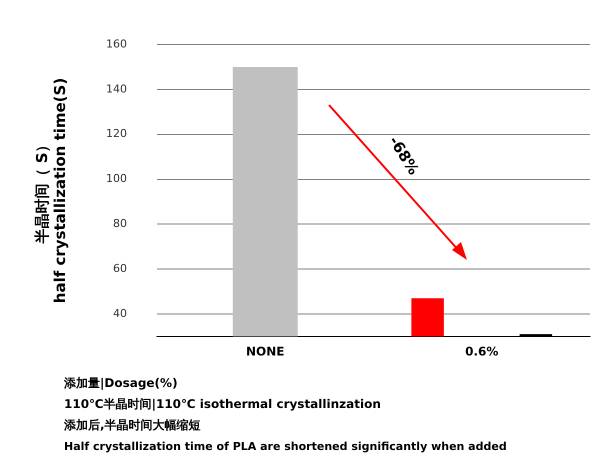  I want to click on x-tick-label: NONE, so click(265, 351).